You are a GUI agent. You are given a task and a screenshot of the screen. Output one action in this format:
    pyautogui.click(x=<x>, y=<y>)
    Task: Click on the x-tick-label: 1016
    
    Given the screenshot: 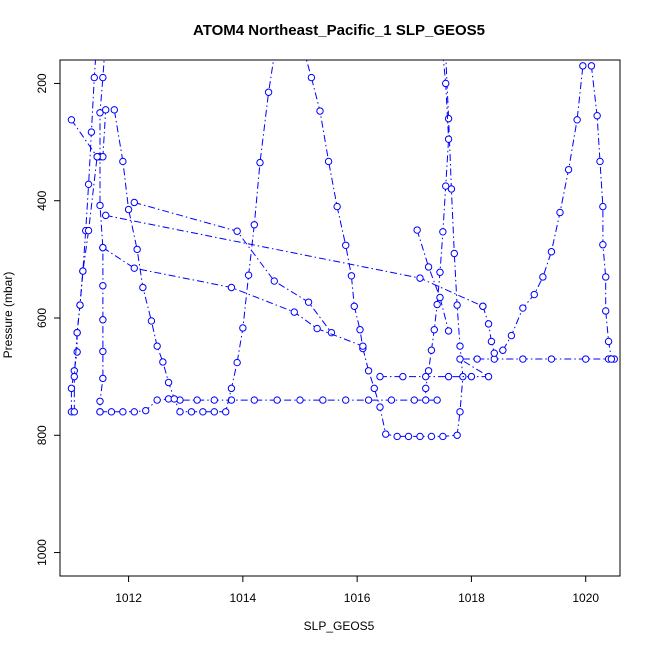 What is the action you would take?
    pyautogui.click(x=357, y=598)
    